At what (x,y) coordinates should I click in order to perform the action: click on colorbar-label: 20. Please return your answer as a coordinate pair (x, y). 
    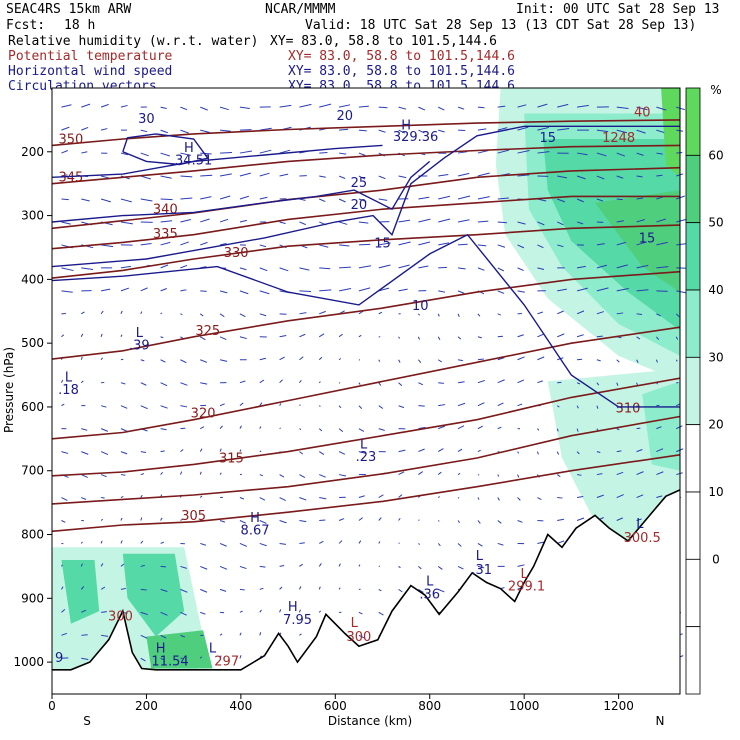
    Looking at the image, I should click on (715, 425).